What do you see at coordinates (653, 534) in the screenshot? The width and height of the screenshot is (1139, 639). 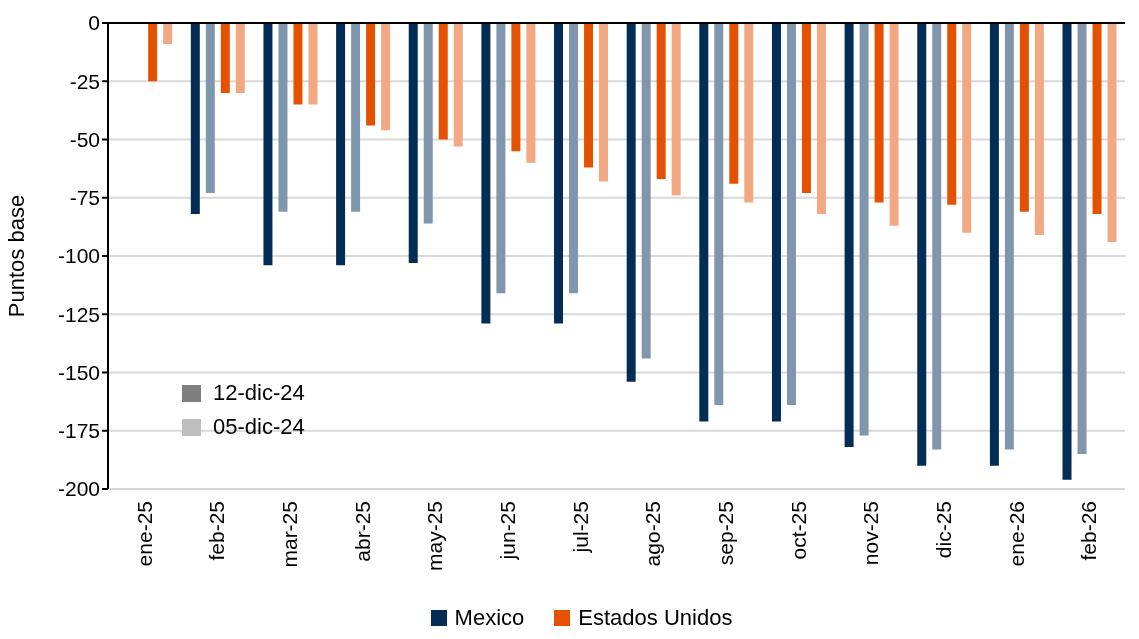 I see `x-tick-label: ago-25` at bounding box center [653, 534].